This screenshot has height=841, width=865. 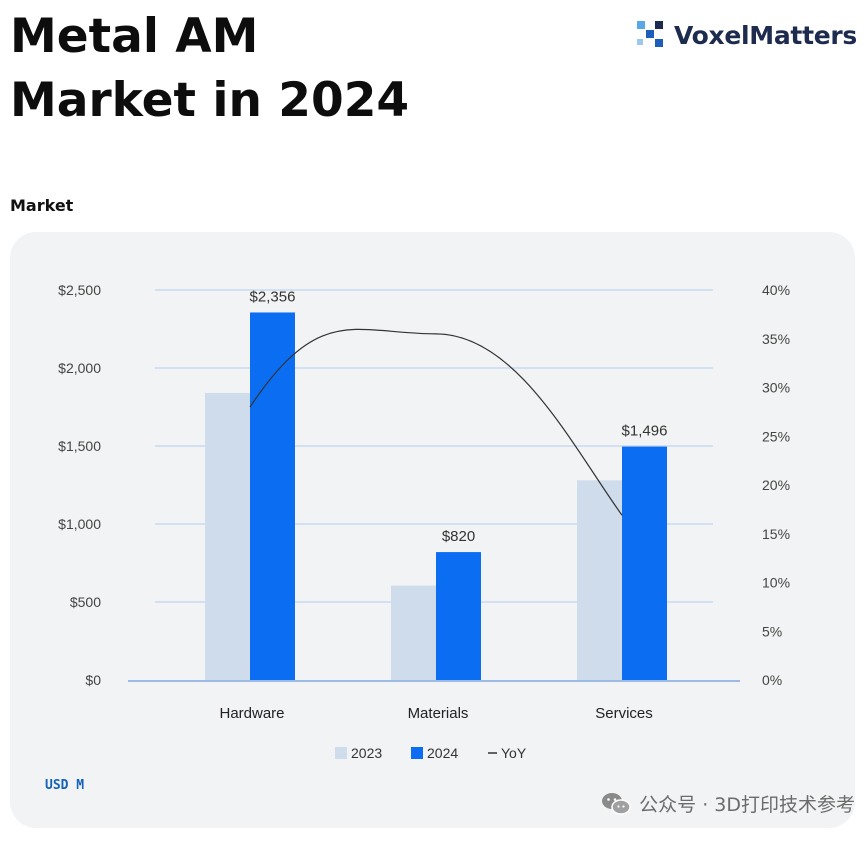 I want to click on data-label: $2,356, so click(x=273, y=296).